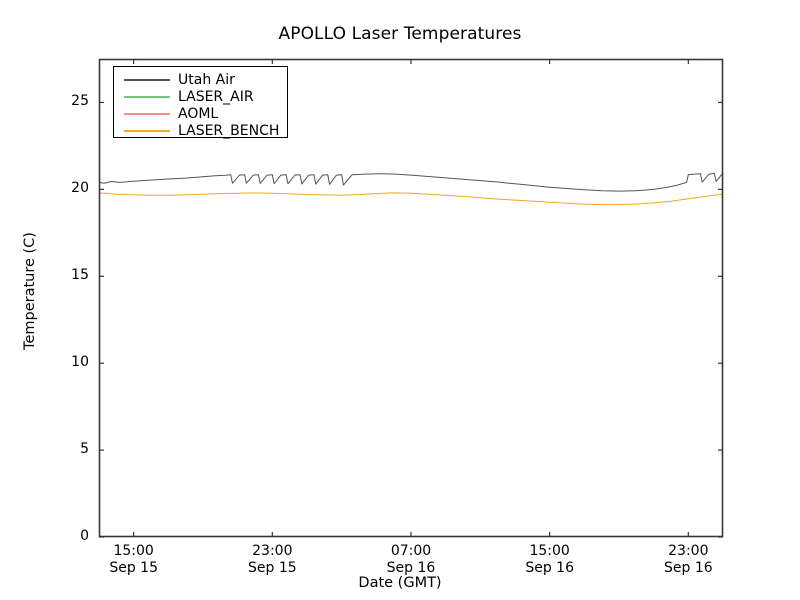 The height and width of the screenshot is (600, 800). I want to click on legend-label: LASER_AIR, so click(216, 97).